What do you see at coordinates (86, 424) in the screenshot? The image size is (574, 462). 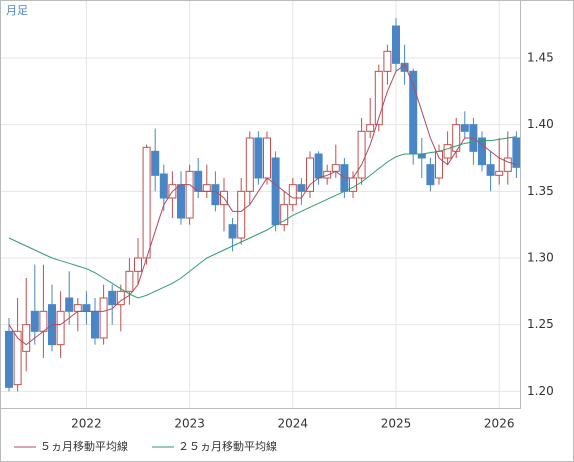 I see `x-tick-label: 2022` at bounding box center [86, 424].